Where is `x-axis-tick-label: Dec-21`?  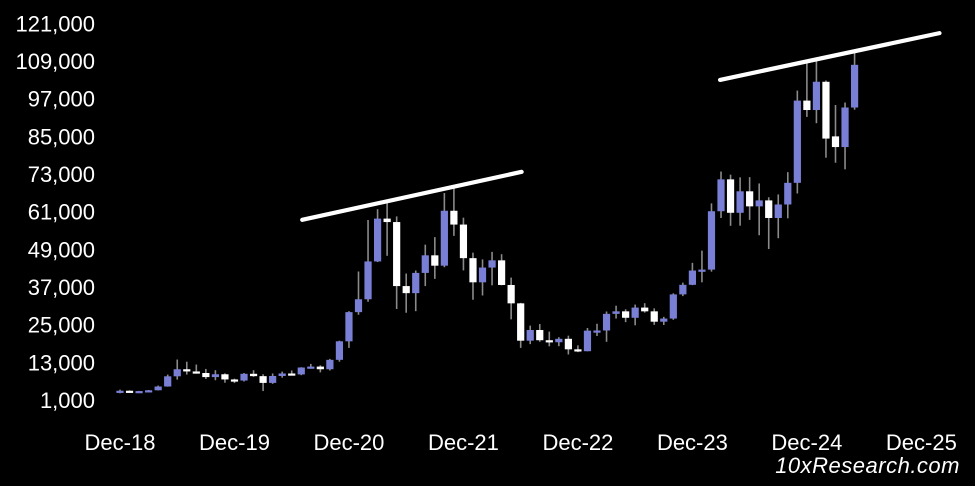
x-axis-tick-label: Dec-21 is located at coordinates (463, 442).